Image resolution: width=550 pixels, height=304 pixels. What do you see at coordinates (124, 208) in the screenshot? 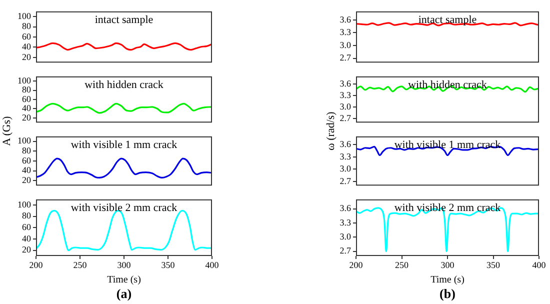
I see `chart-title: with visible 2 mm crack` at bounding box center [124, 208].